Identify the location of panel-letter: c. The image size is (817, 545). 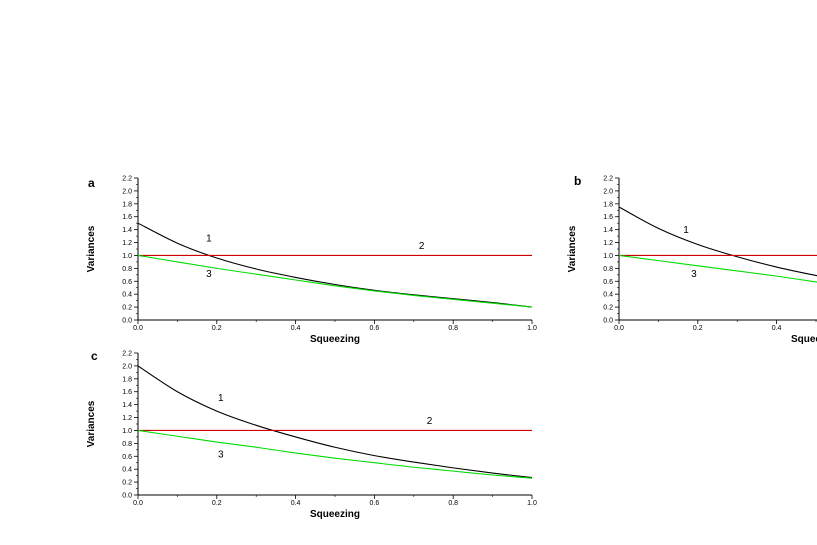
(94, 356).